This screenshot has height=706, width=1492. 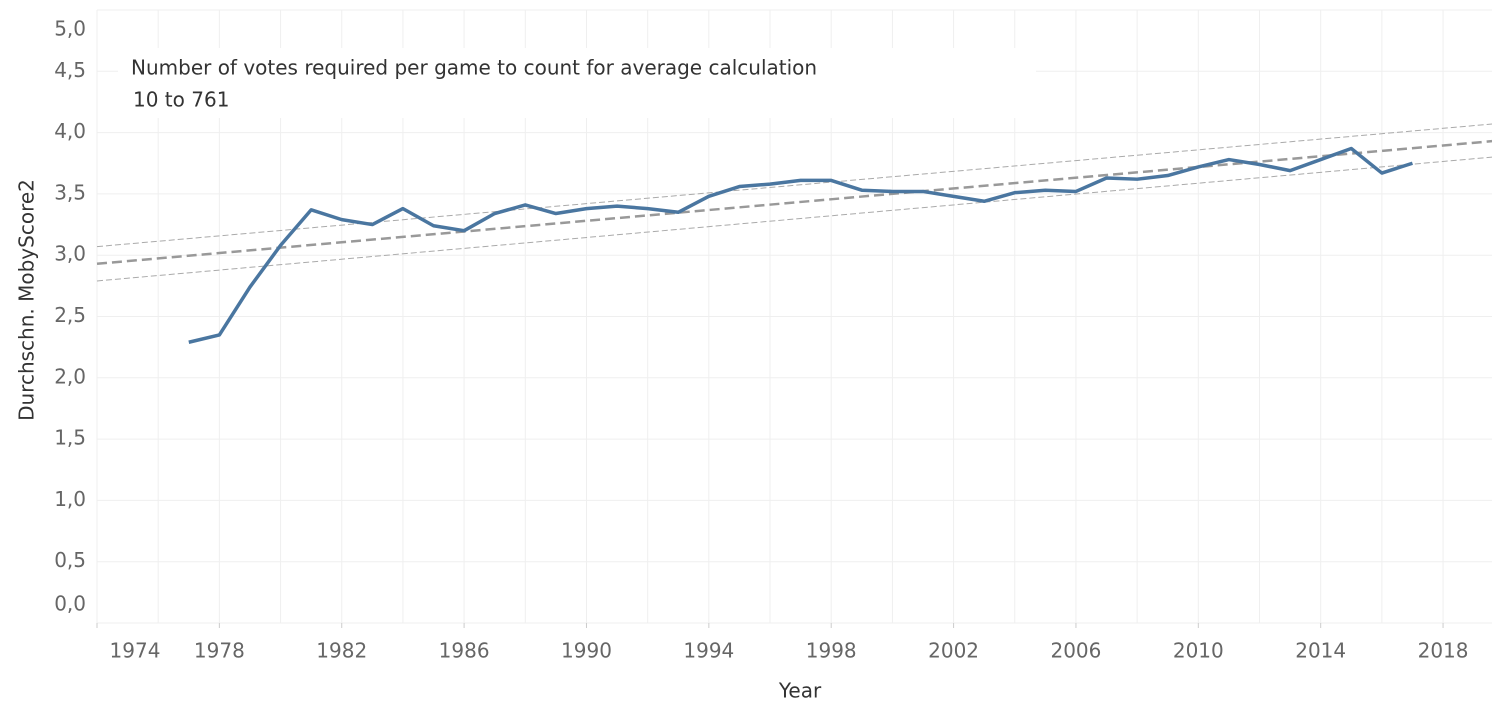 I want to click on y-tick-label: 3,5, so click(x=70, y=192).